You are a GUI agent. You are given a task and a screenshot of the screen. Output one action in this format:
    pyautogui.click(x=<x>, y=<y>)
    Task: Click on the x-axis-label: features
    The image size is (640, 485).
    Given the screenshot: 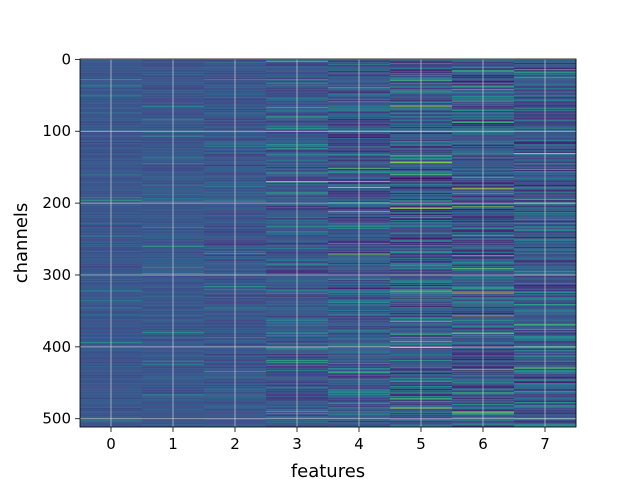 What is the action you would take?
    pyautogui.click(x=328, y=470)
    